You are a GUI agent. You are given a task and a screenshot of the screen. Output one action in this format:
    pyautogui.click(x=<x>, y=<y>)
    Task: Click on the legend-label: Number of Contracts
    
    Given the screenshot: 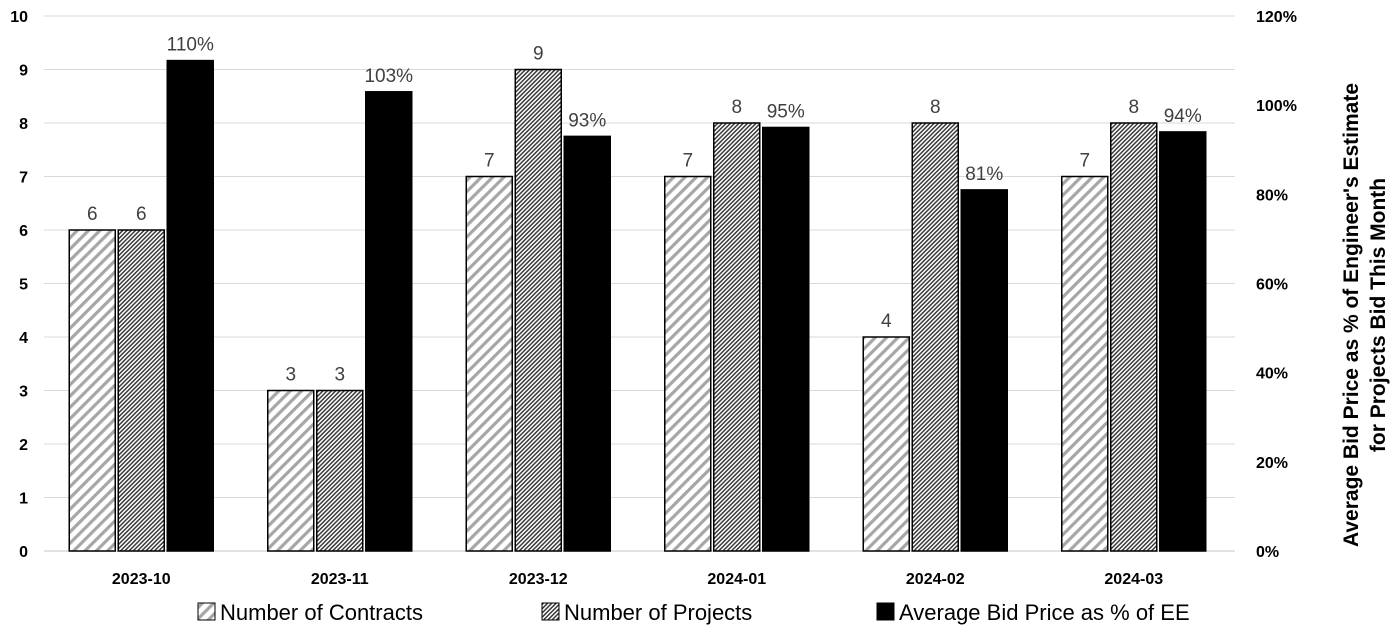 What is the action you would take?
    pyautogui.click(x=321, y=612)
    